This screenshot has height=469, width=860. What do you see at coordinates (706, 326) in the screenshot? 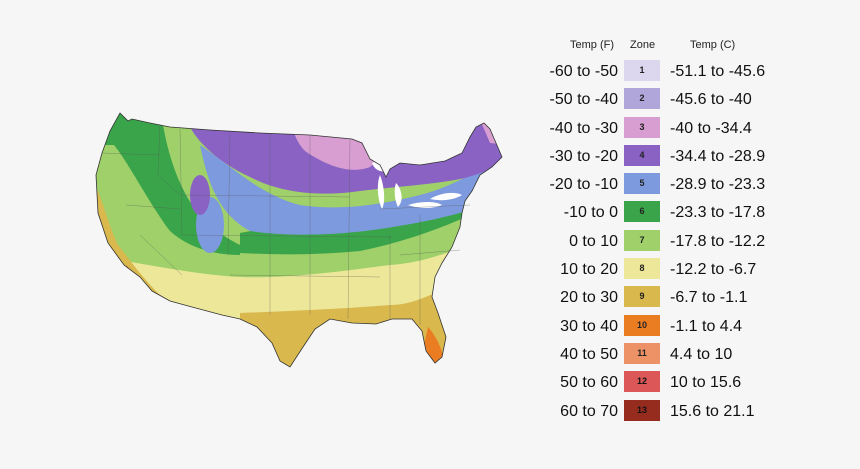
I see `temp-c-range: -1.1 to 4.4` at bounding box center [706, 326].